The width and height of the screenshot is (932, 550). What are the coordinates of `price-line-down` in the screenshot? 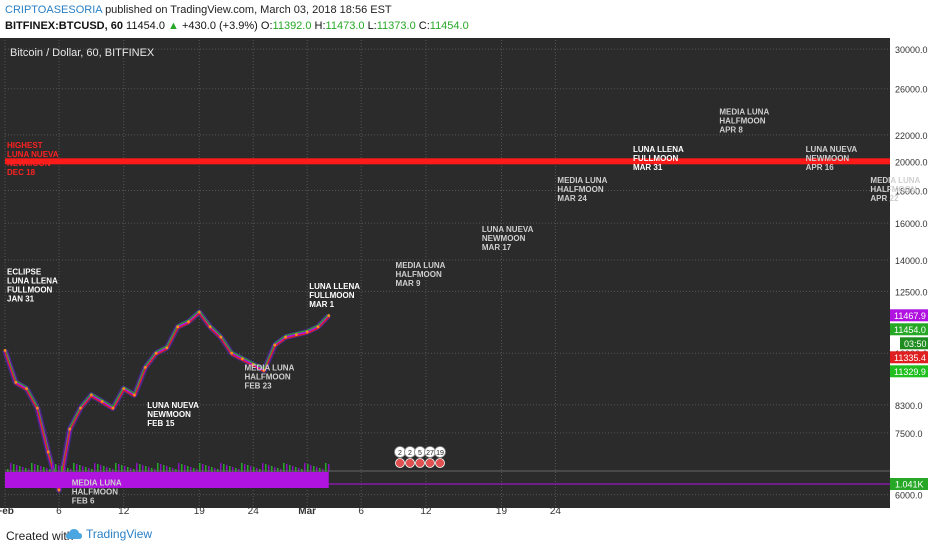 It's located at (167, 403).